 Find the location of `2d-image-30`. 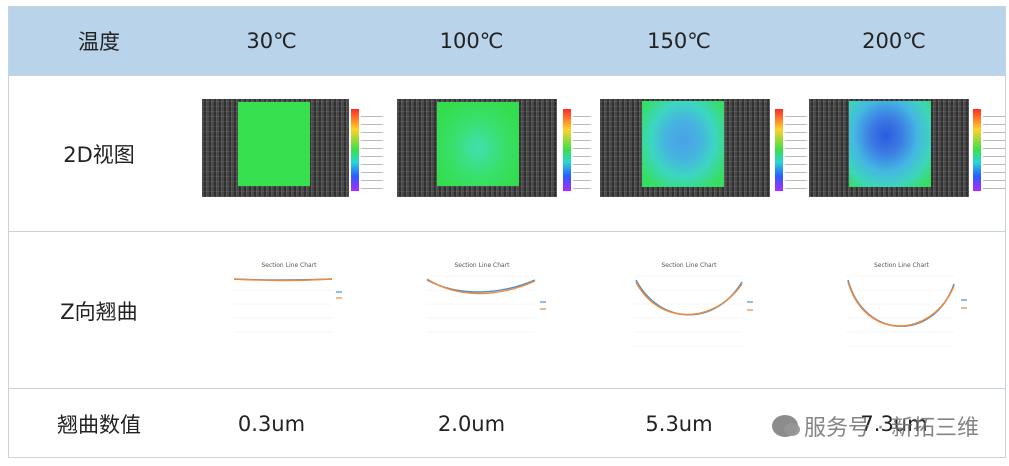

2d-image-30 is located at coordinates (276, 148).